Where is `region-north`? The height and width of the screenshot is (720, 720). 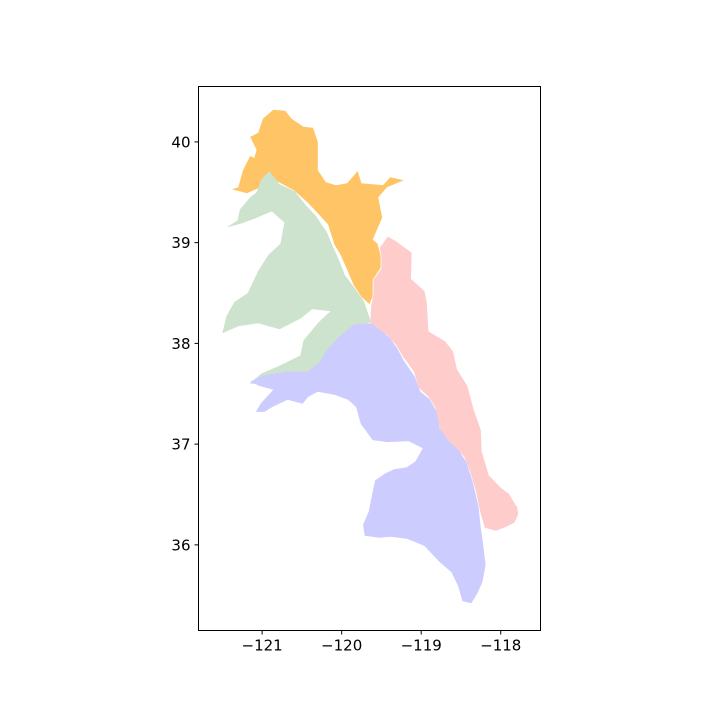
region-north is located at coordinates (317, 207).